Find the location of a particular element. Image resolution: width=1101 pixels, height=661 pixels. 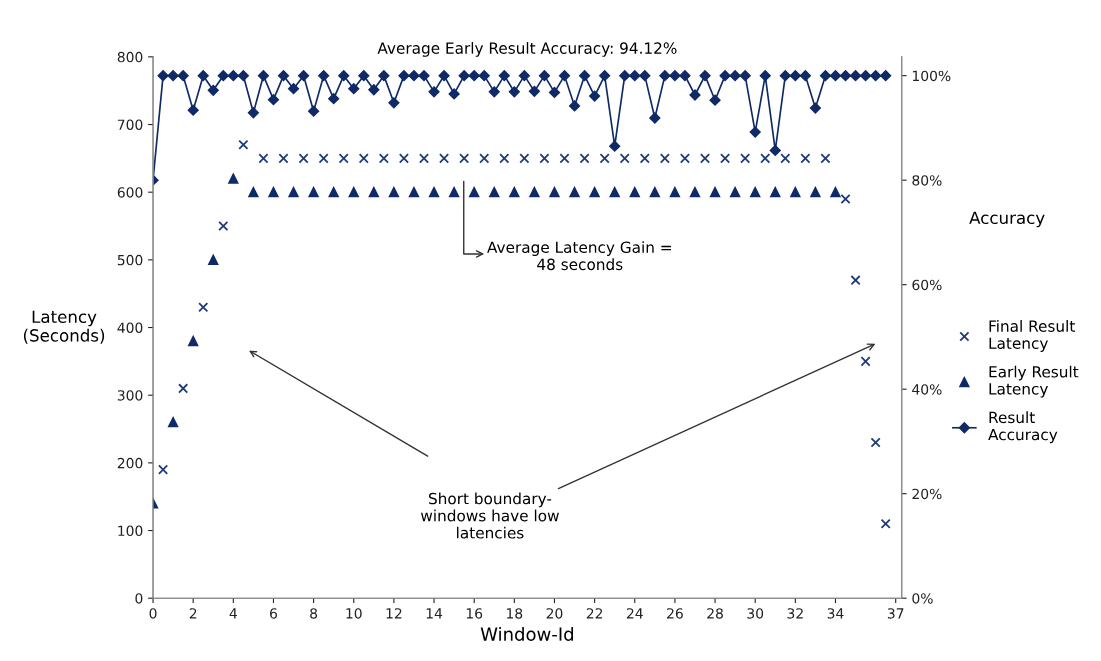

x-tick-label: 0 is located at coordinates (153, 613).